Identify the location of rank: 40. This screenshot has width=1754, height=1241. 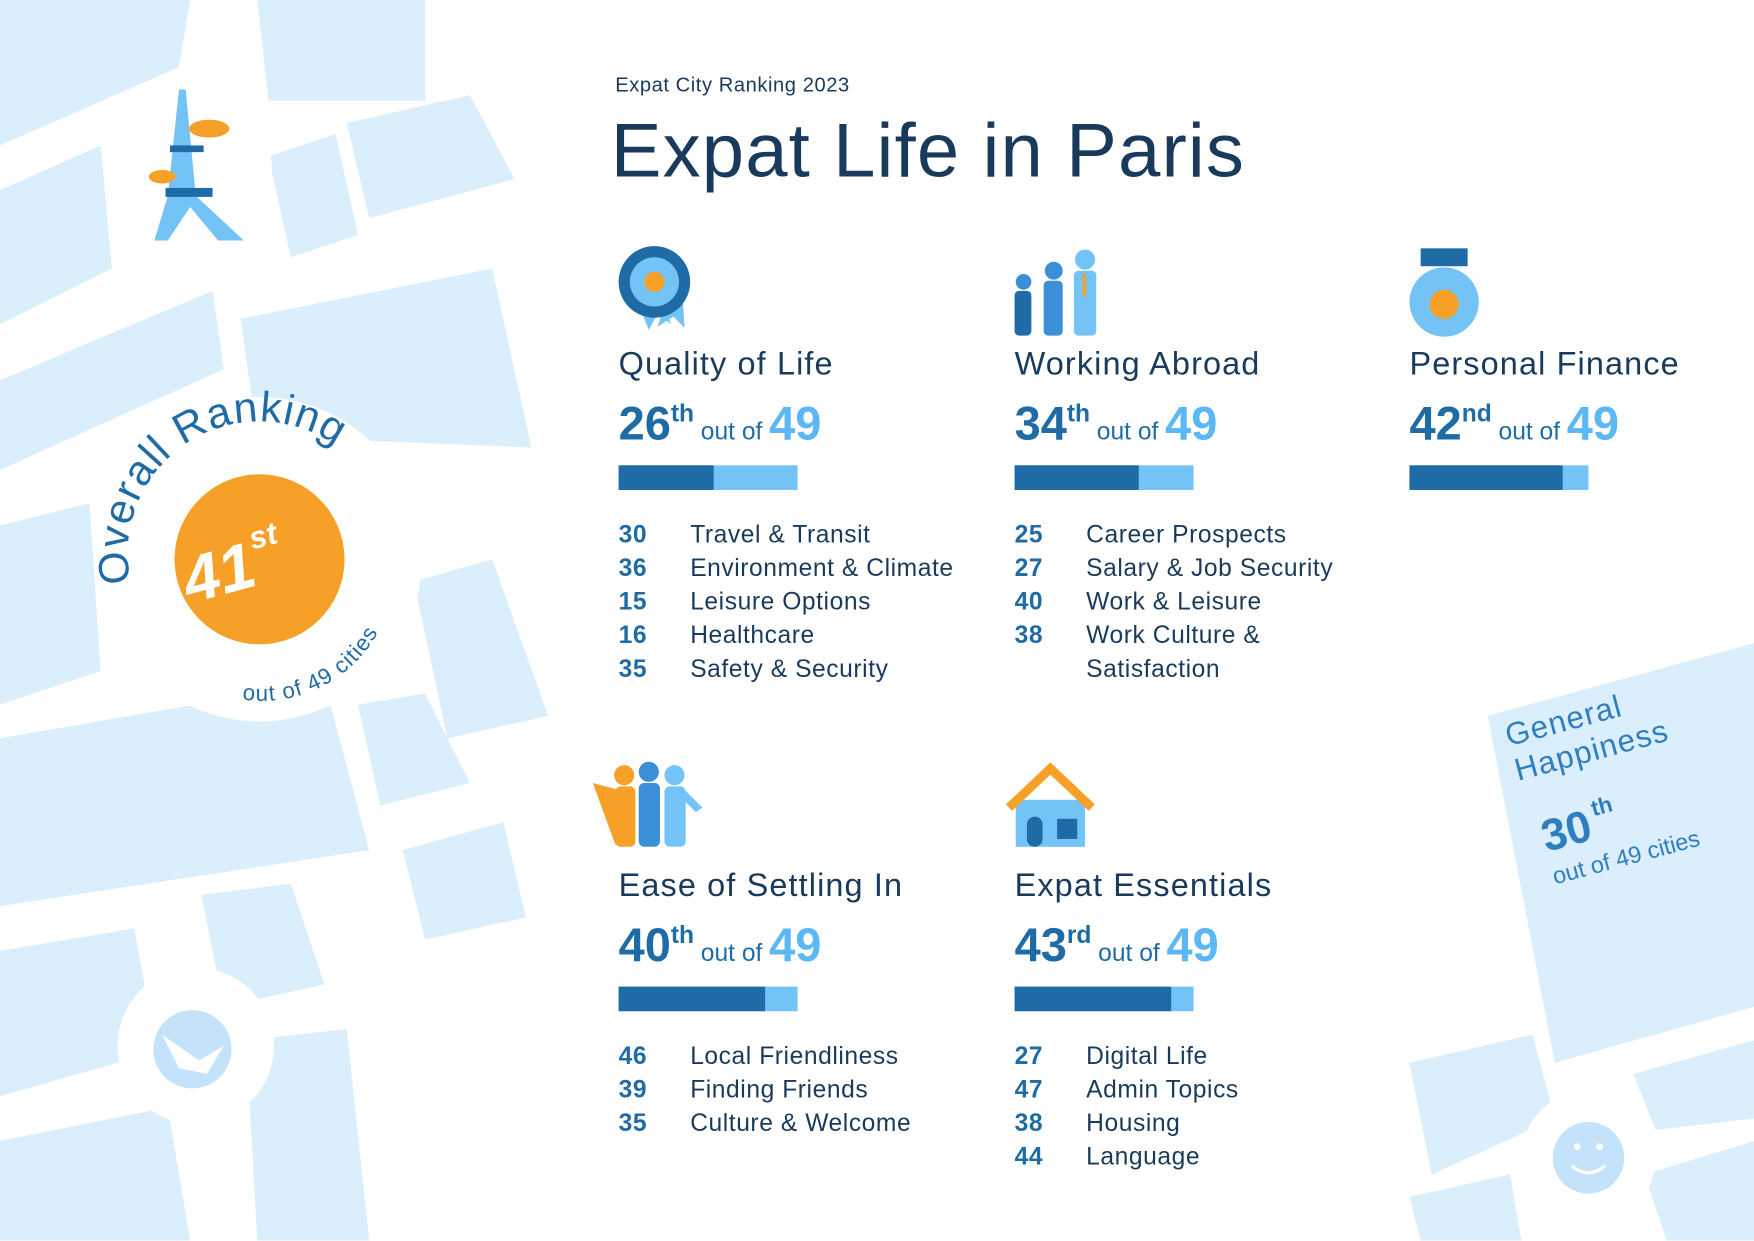
(644, 944).